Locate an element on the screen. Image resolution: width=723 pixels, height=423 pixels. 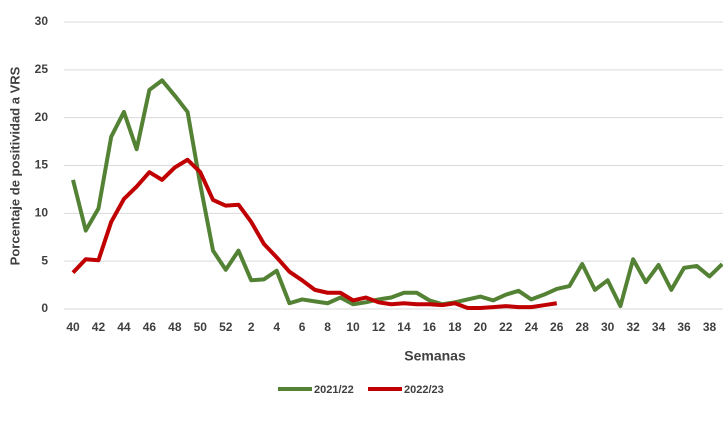
x-axis-title: Semanas is located at coordinates (435, 356).